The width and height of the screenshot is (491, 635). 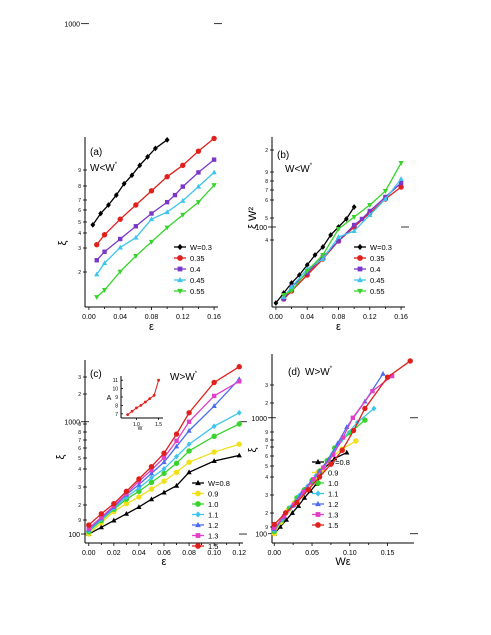 I want to click on legend-label: 1.2, so click(x=213, y=525).